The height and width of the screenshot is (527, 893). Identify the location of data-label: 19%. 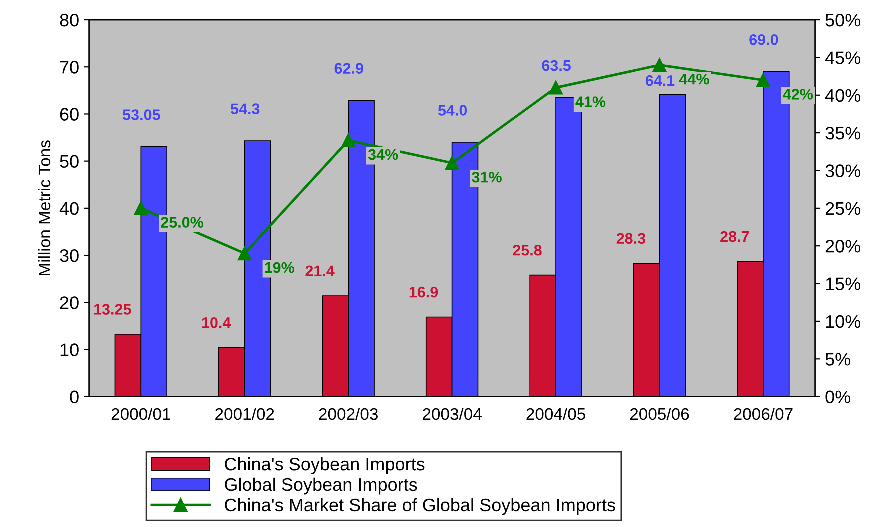
(279, 268).